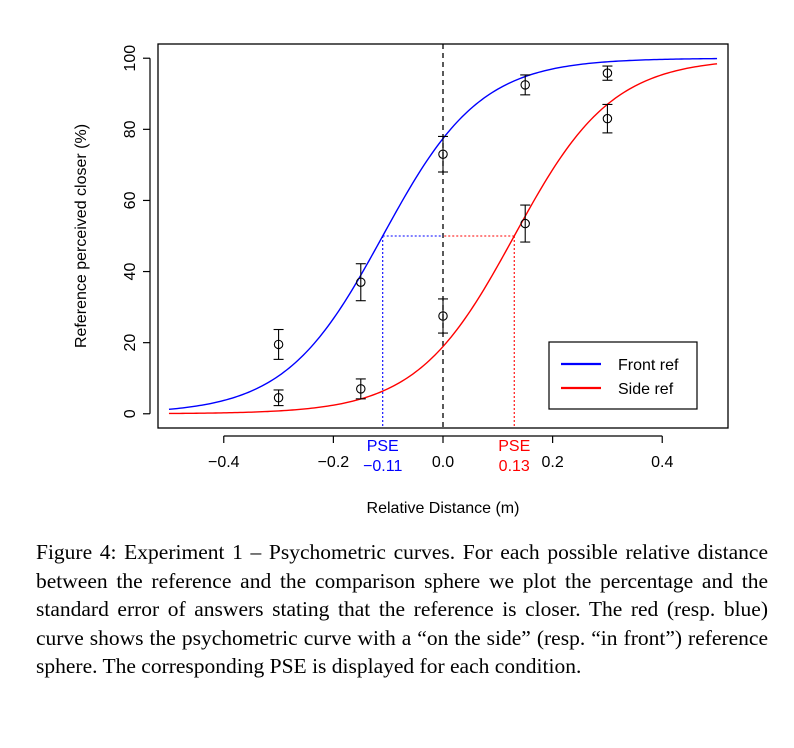 The image size is (794, 748). I want to click on pse-annotations: PSE −0.11 PSE 0.13, so click(446, 456).